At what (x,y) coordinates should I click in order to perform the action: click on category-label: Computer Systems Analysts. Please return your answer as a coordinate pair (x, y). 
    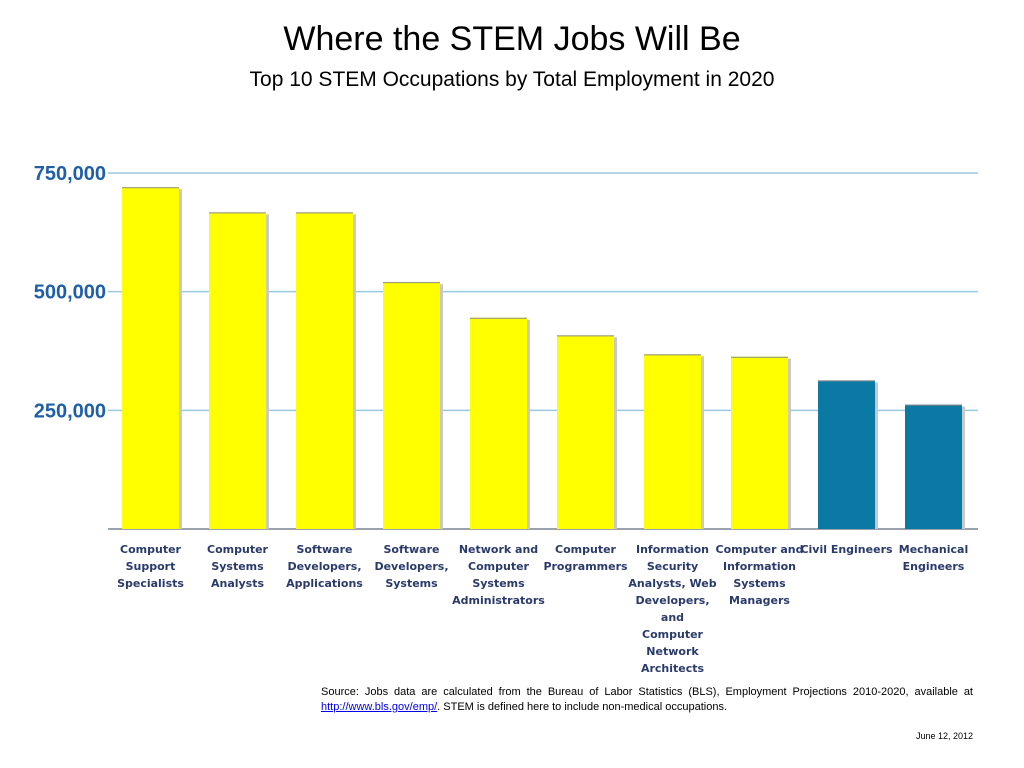
    Looking at the image, I should click on (237, 566).